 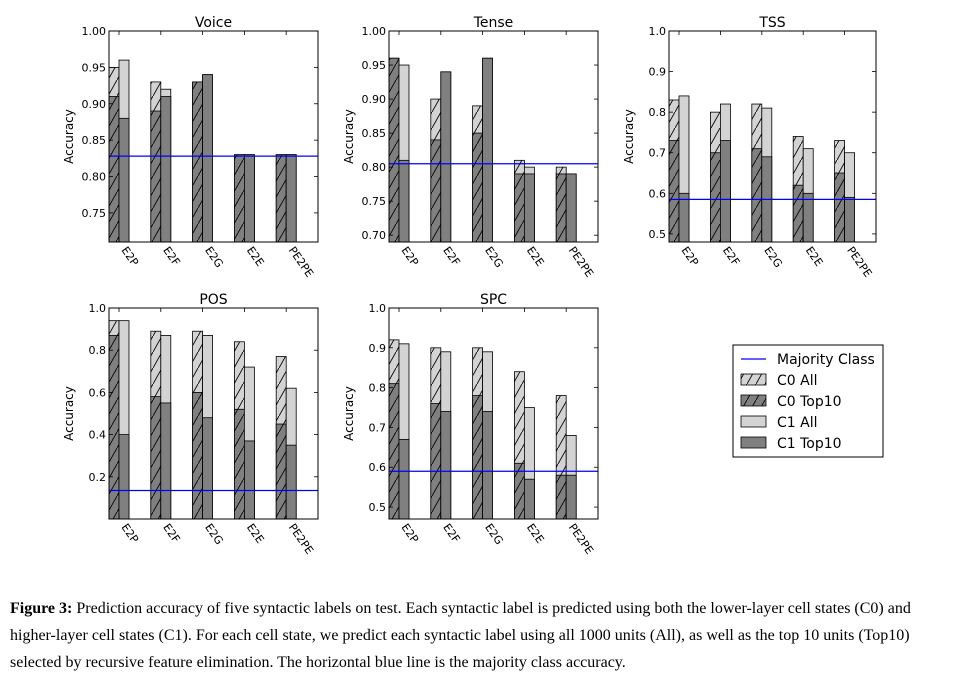 What do you see at coordinates (213, 300) in the screenshot?
I see `chart-title: POS` at bounding box center [213, 300].